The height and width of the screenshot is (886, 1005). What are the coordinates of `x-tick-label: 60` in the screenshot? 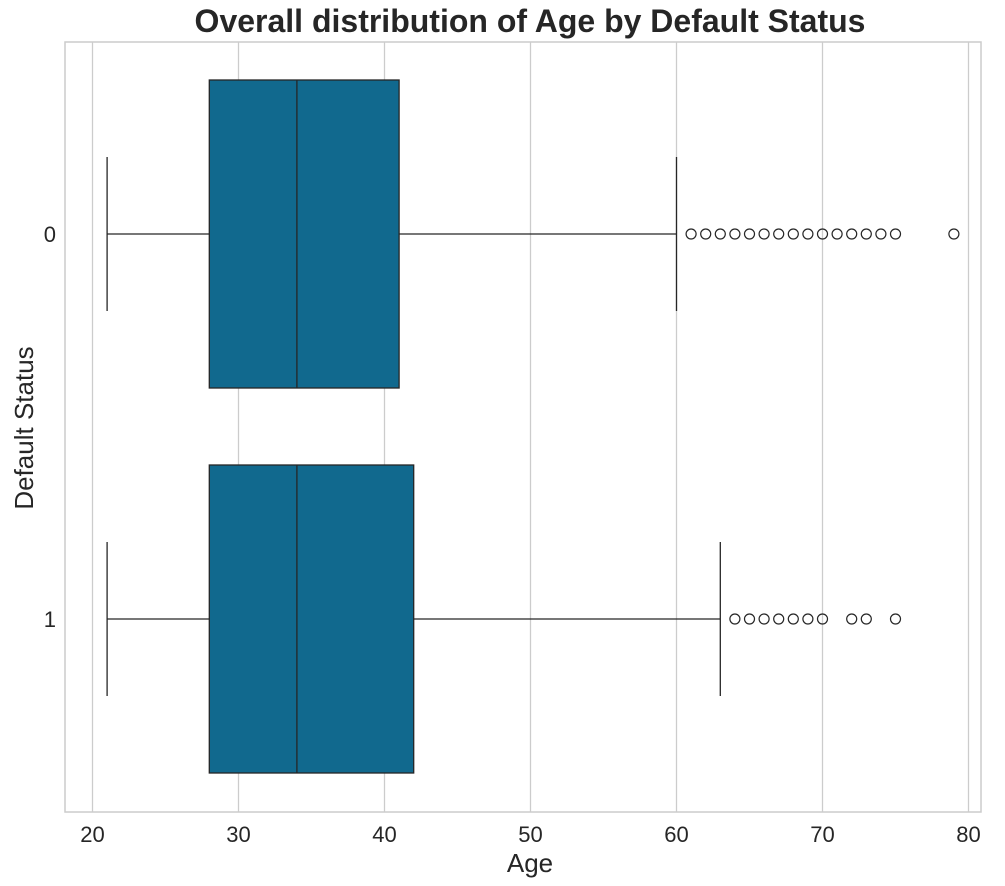 It's located at (676, 834).